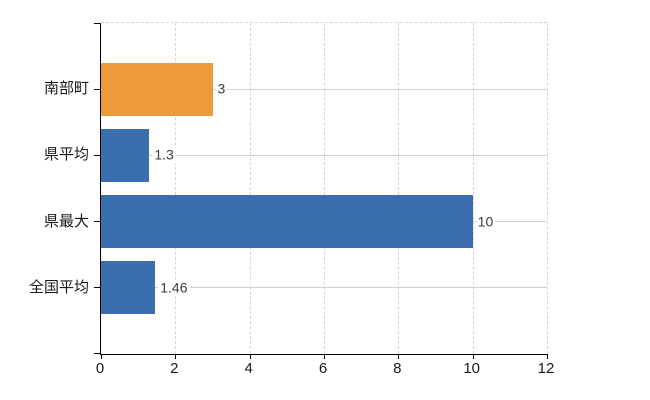  What do you see at coordinates (324, 22) in the screenshot?
I see `plot-top-border` at bounding box center [324, 22].